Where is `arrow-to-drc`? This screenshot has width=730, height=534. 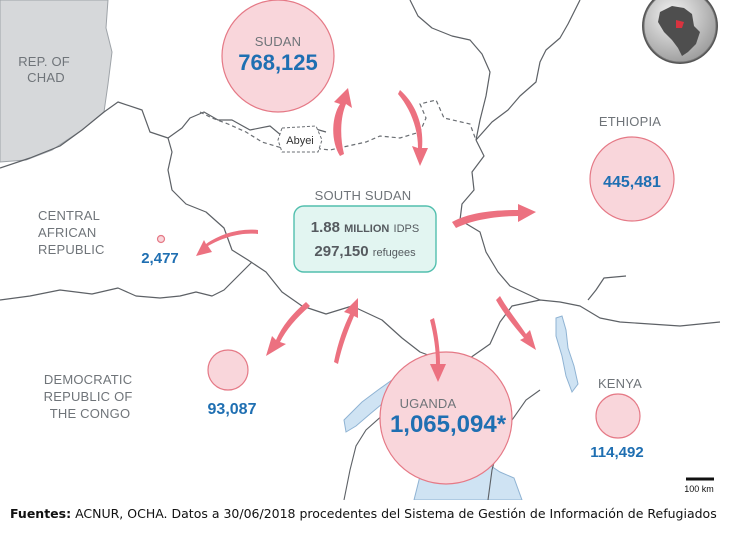 arrow-to-drc is located at coordinates (288, 329).